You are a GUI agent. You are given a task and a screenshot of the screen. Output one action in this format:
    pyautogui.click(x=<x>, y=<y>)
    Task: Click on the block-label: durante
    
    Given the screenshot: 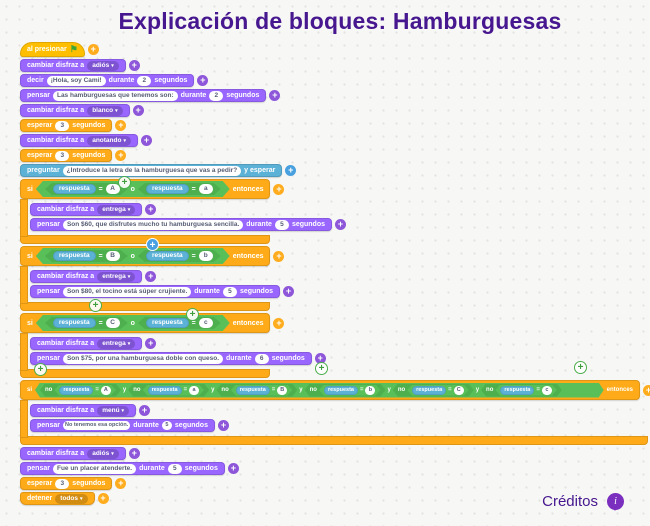 What is the action you would take?
    pyautogui.click(x=207, y=291)
    